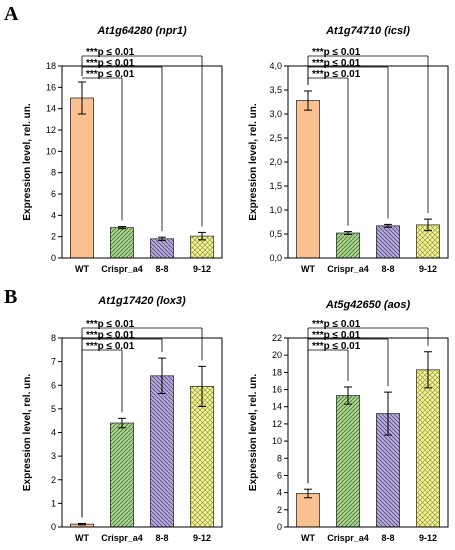 The width and height of the screenshot is (455, 550). I want to click on y-tick-label: 3,0, so click(275, 114).